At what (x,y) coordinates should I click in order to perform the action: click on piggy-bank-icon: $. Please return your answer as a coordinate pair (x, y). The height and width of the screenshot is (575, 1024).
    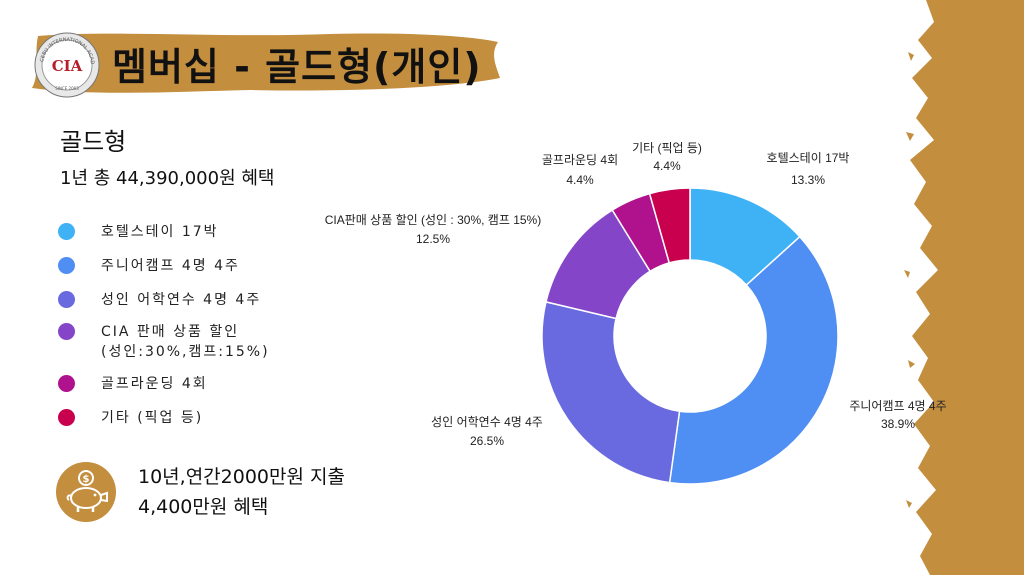
    Looking at the image, I should click on (86, 492).